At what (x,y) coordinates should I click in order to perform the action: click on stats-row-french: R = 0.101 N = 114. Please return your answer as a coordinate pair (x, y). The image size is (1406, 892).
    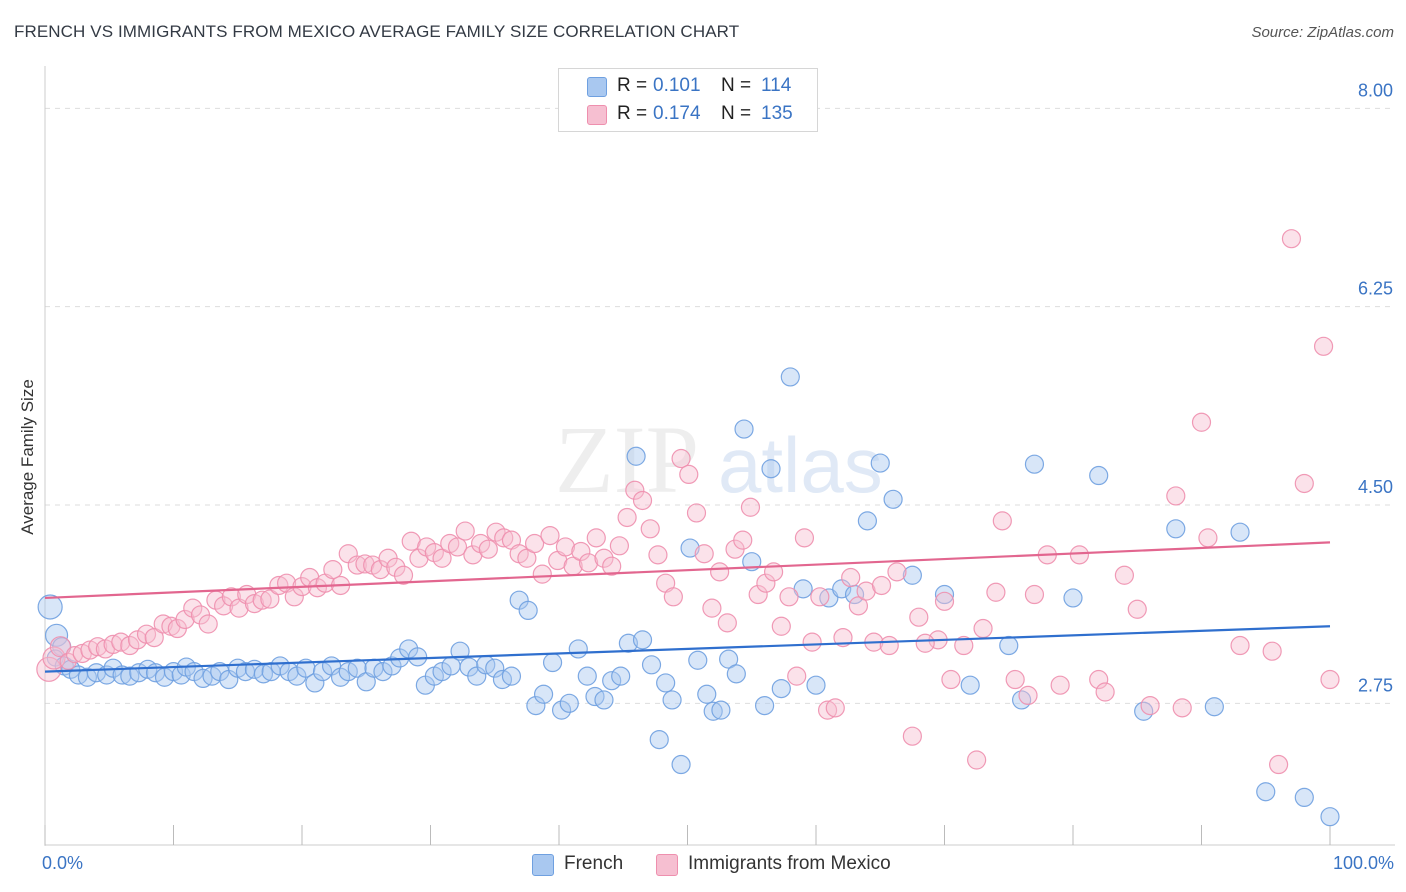
    Looking at the image, I should click on (688, 87).